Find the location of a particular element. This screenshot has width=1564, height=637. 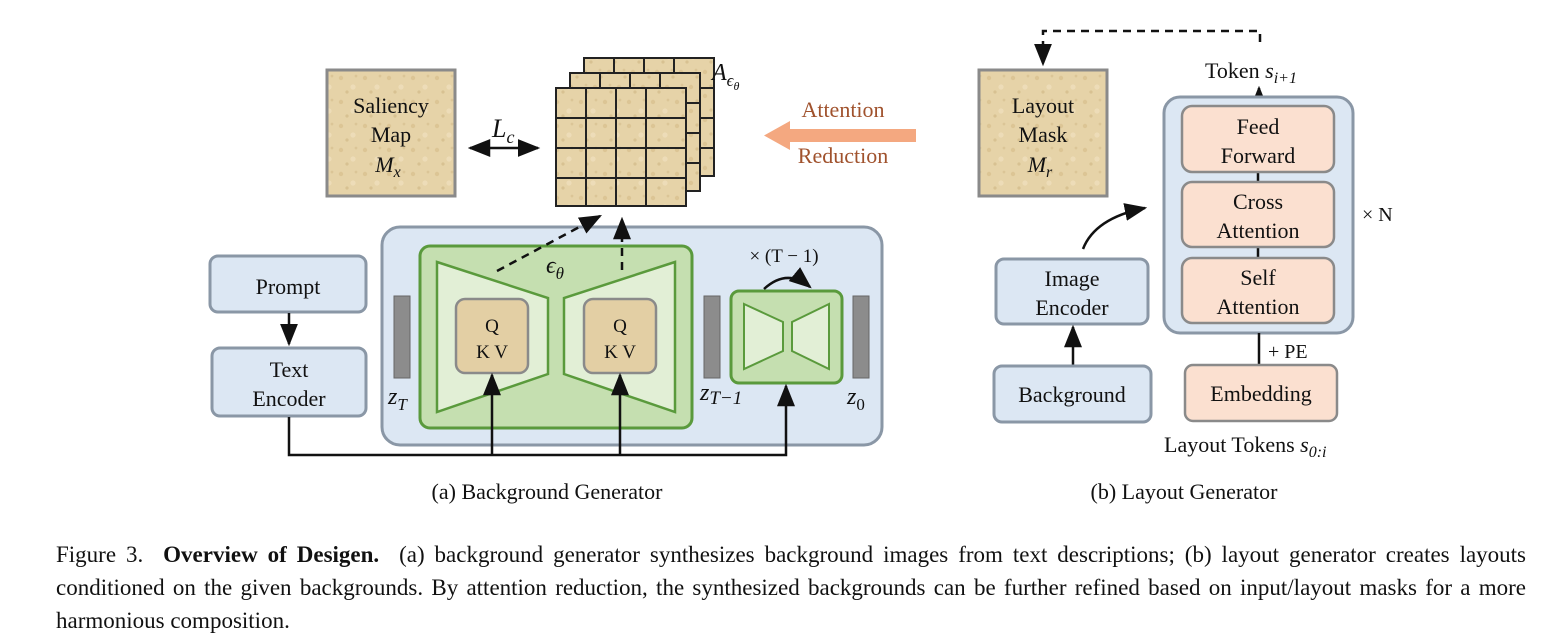

cross-attention-line1: Cross is located at coordinates (1258, 201).